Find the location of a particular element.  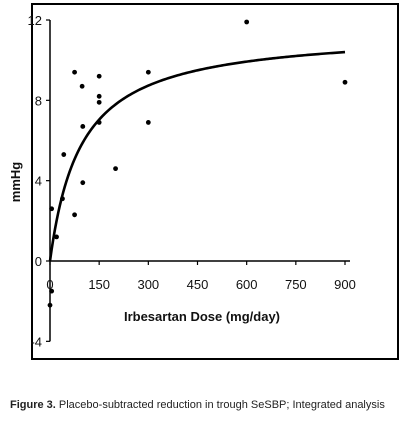

x-tick-label: 0 is located at coordinates (49, 284).